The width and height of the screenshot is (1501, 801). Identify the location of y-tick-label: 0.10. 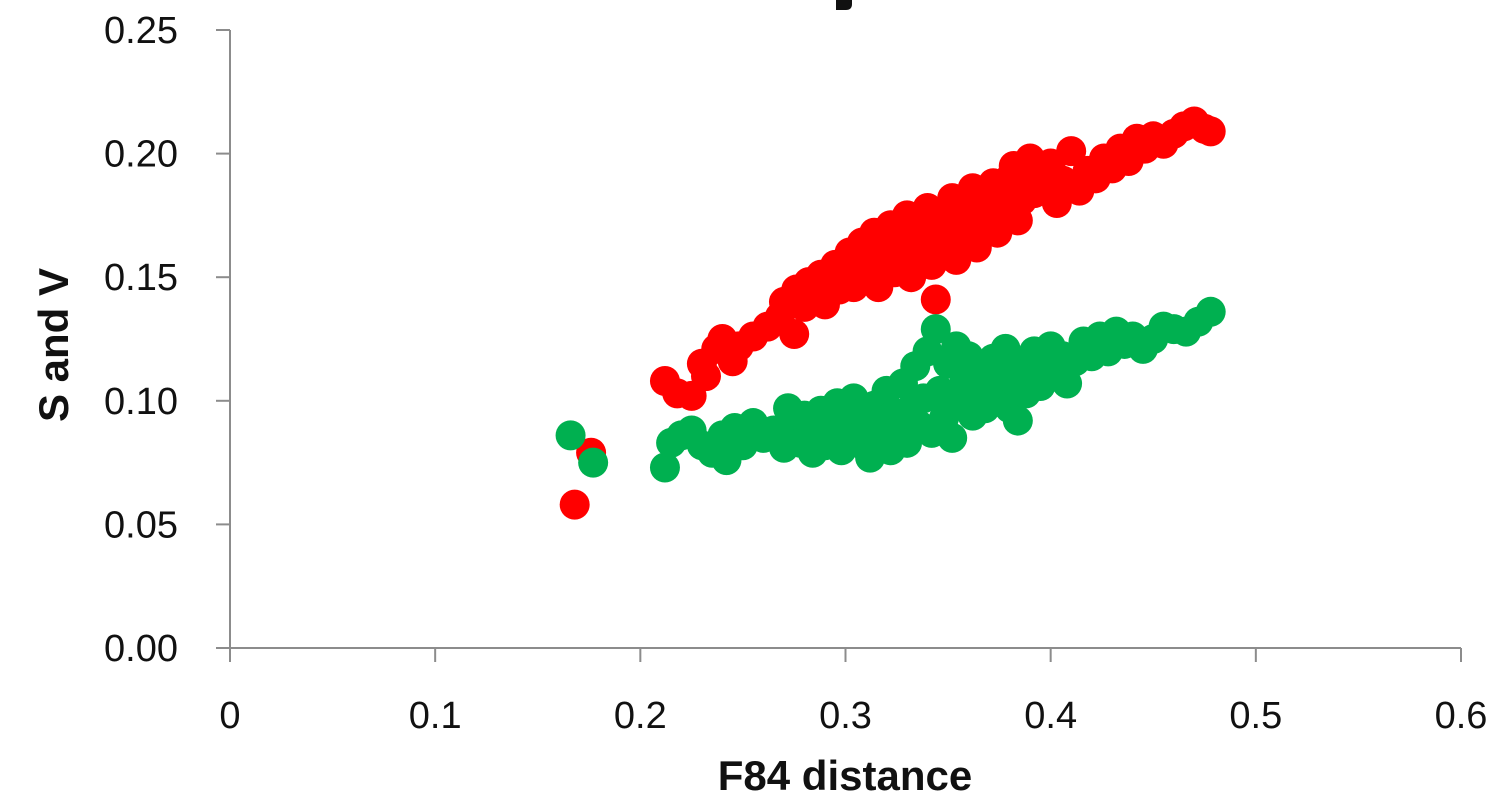
(141, 402).